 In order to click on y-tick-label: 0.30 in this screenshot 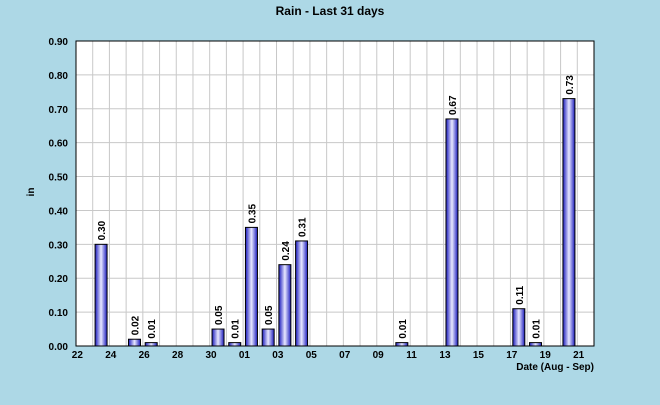, I will do `click(59, 245)`.